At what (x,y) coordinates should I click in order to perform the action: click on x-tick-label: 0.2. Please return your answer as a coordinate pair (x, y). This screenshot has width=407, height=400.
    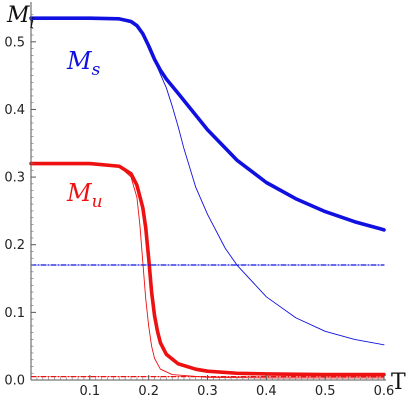
    Looking at the image, I should click on (148, 391).